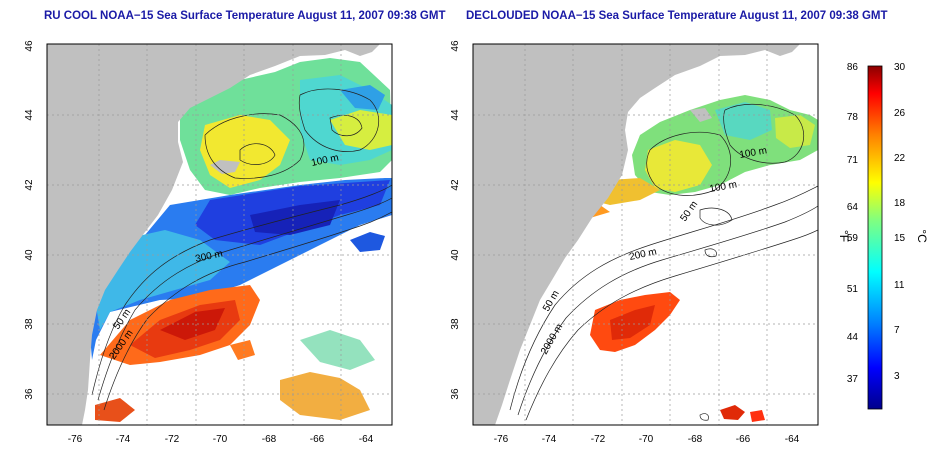 The height and width of the screenshot is (475, 950). What do you see at coordinates (897, 376) in the screenshot?
I see `celsius-tick: 3` at bounding box center [897, 376].